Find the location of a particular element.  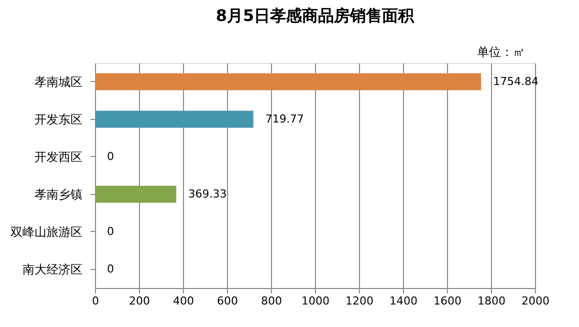

y-tick-label: 孝南乡镇 is located at coordinates (58, 194).